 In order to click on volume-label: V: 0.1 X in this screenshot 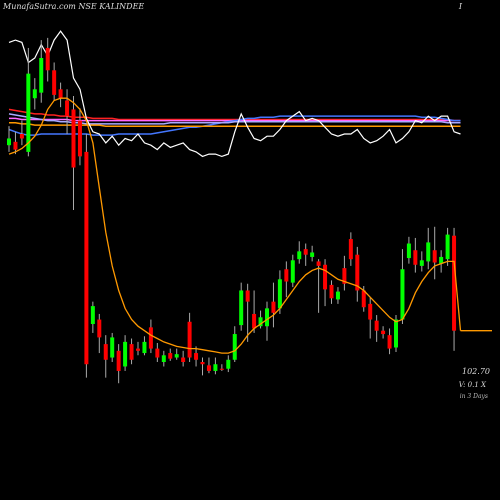, I will do `click(472, 385)`.